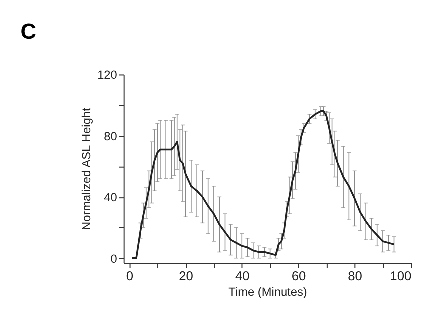 This screenshot has height=329, width=427. What do you see at coordinates (87, 168) in the screenshot?
I see `y-axis-title: Normalized ASL Height` at bounding box center [87, 168].